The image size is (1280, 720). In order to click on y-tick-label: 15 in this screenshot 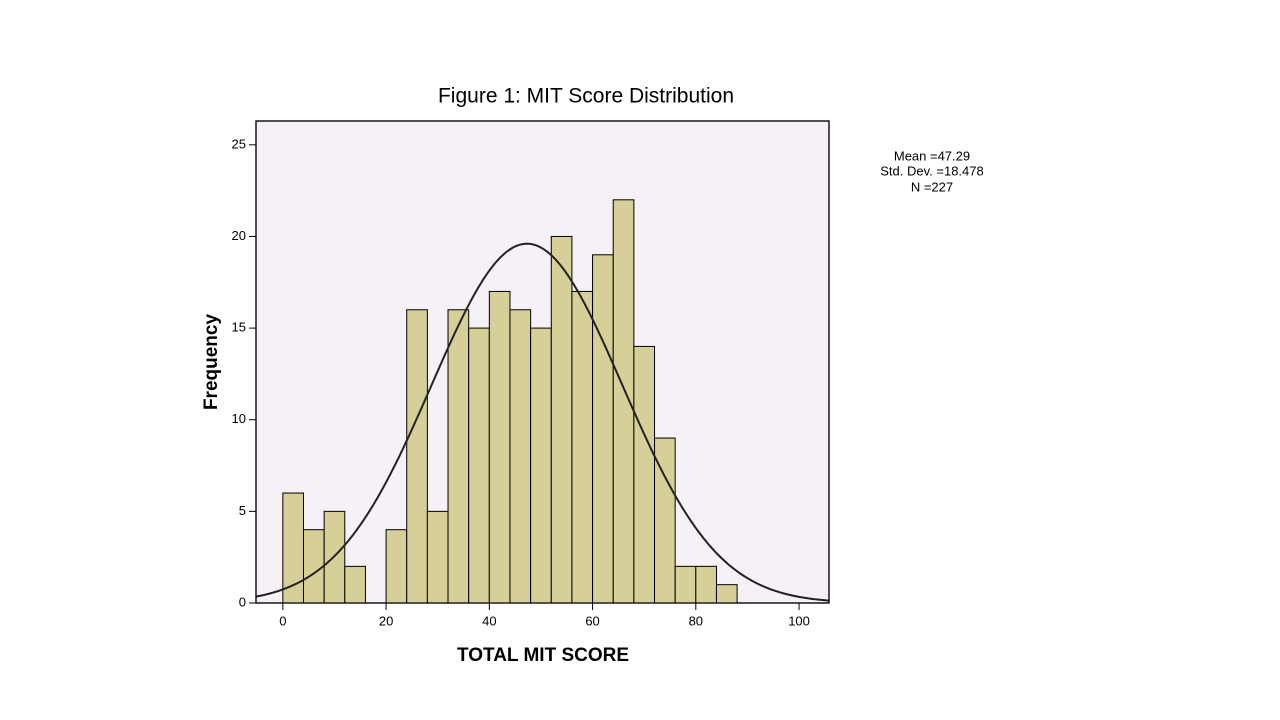, I will do `click(239, 327)`.